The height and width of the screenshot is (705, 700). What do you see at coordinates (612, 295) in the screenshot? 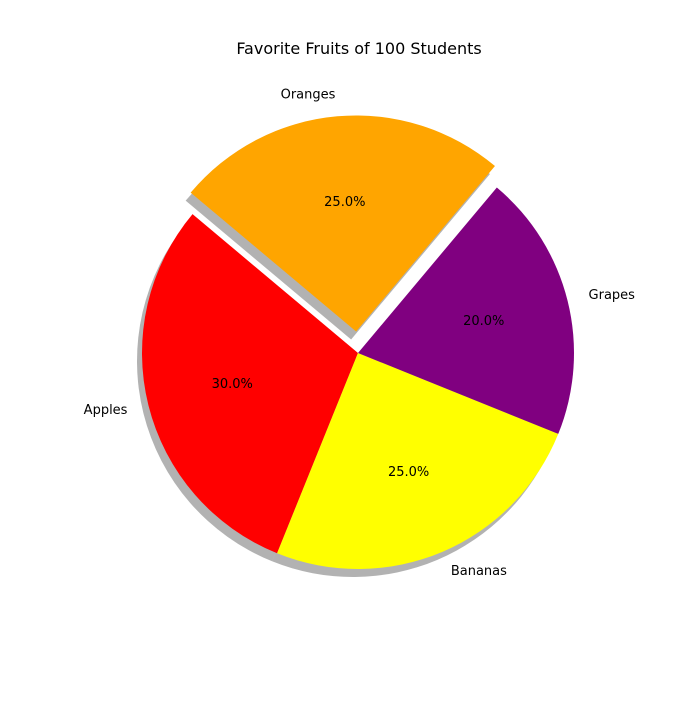
I see `pie-label-grapes: Grapes` at bounding box center [612, 295].